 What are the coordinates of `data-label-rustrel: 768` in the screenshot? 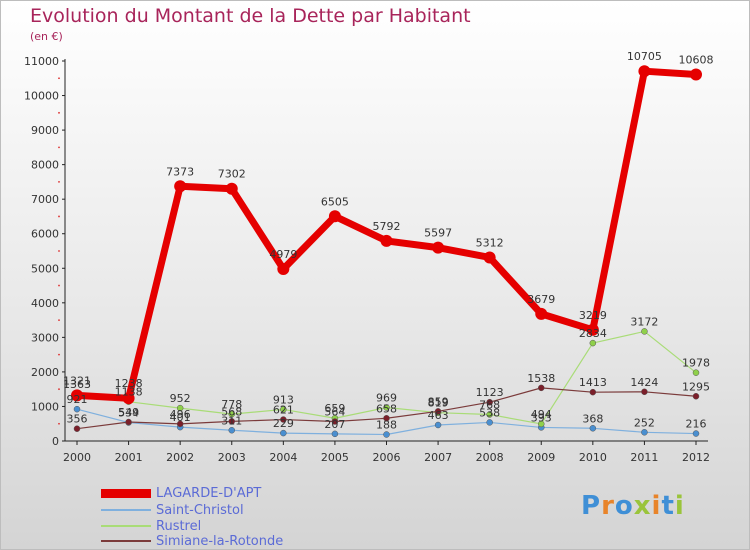 It's located at (489, 404).